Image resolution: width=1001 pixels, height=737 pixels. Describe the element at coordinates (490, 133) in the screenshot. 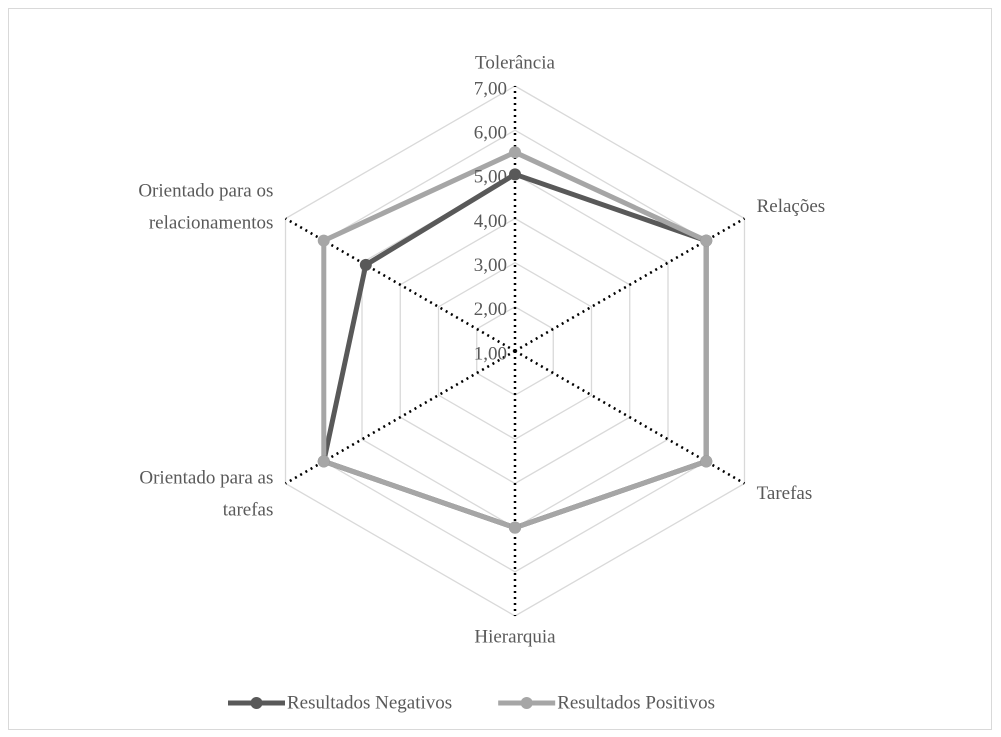

I see `r-tick-label: 6,00` at that location.